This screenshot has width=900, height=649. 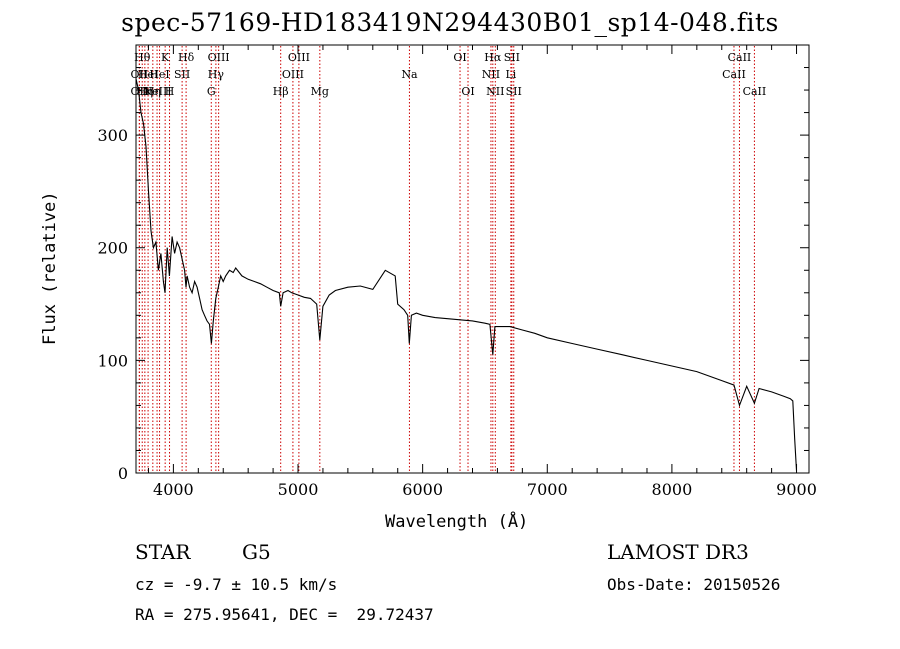 I want to click on sky-coordinates: RA = 275.95641, DEC = 29.72437, so click(x=284, y=614).